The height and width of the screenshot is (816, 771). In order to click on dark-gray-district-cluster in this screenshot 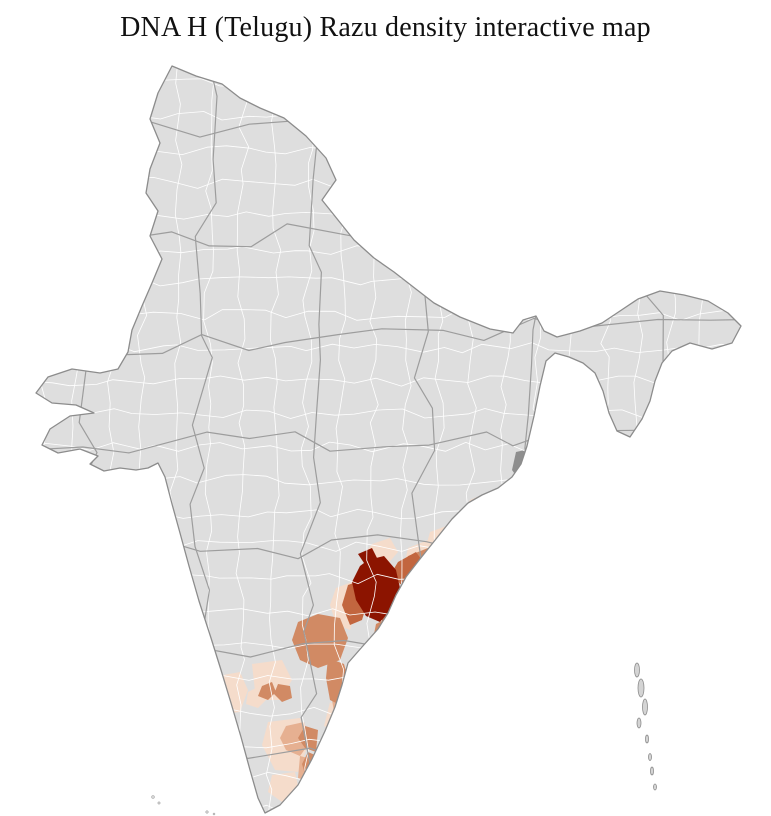, I will do `click(527, 466)`.